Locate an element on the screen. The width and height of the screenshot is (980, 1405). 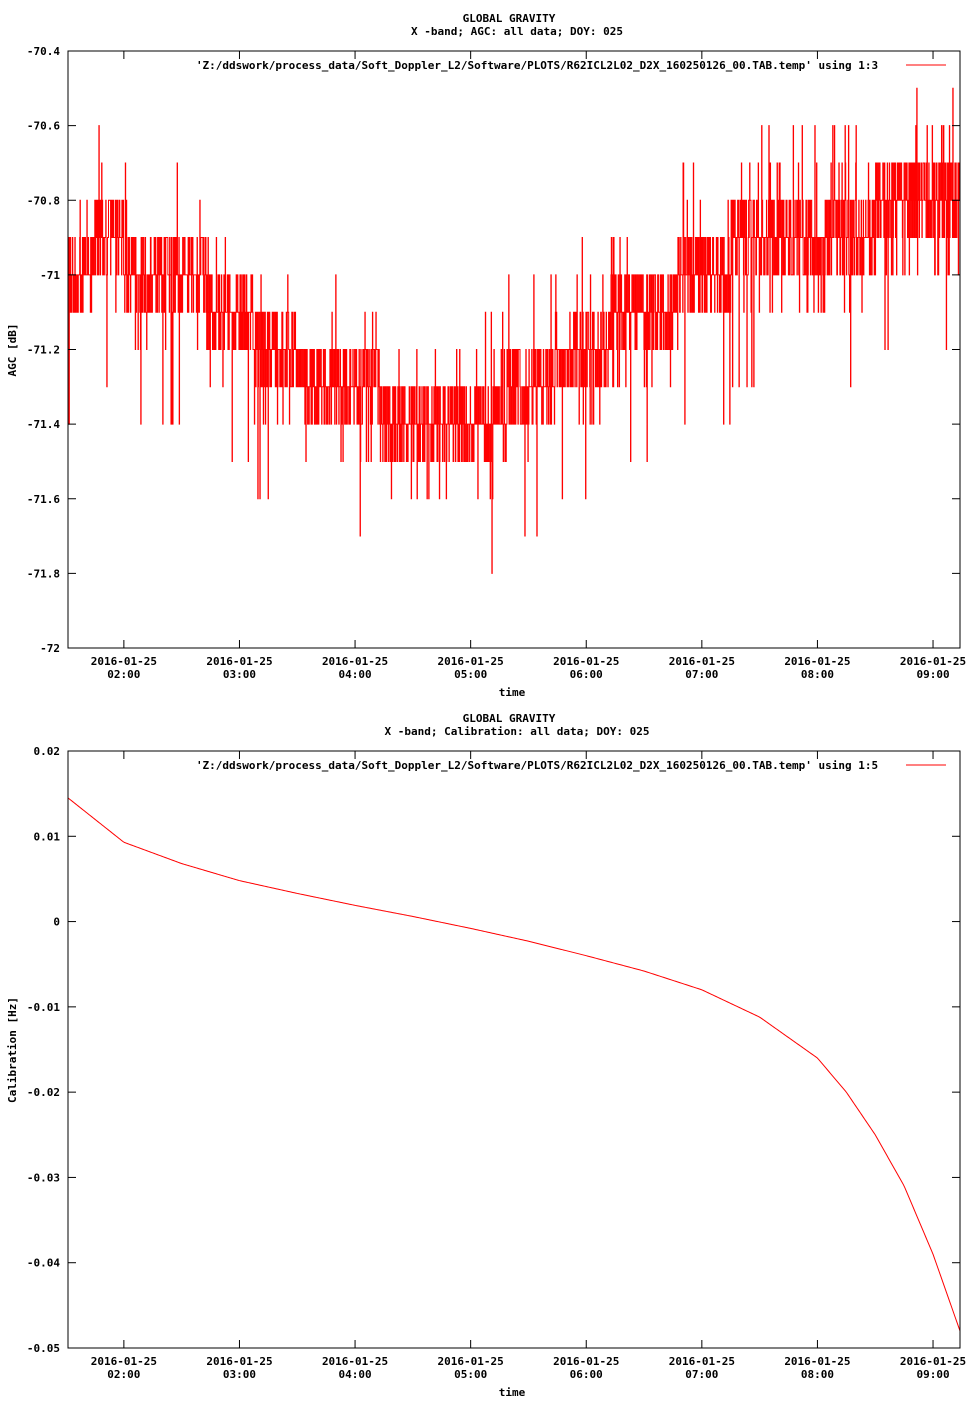
agc-x-tick-time-label: 08:00 is located at coordinates (817, 674).